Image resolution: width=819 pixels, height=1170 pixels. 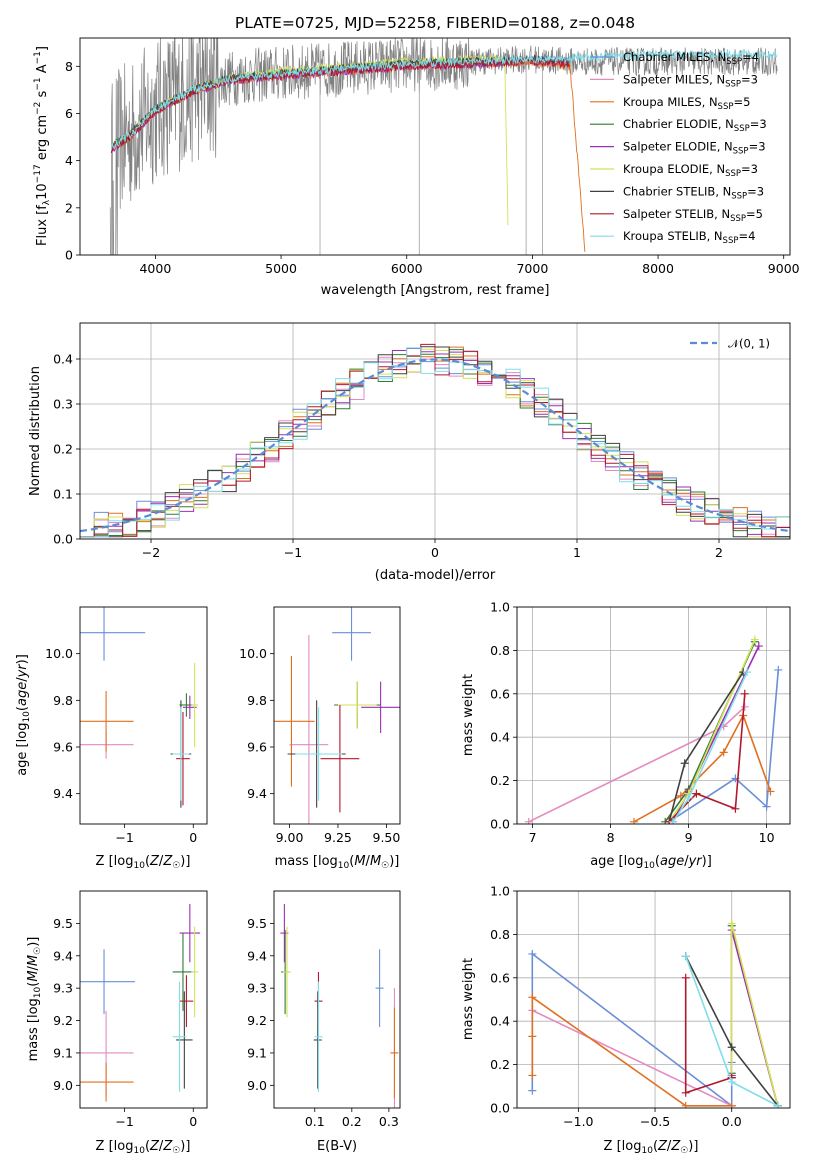 What do you see at coordinates (468, 999) in the screenshot?
I see `weight-vs-z-ylabel: mass weight` at bounding box center [468, 999].